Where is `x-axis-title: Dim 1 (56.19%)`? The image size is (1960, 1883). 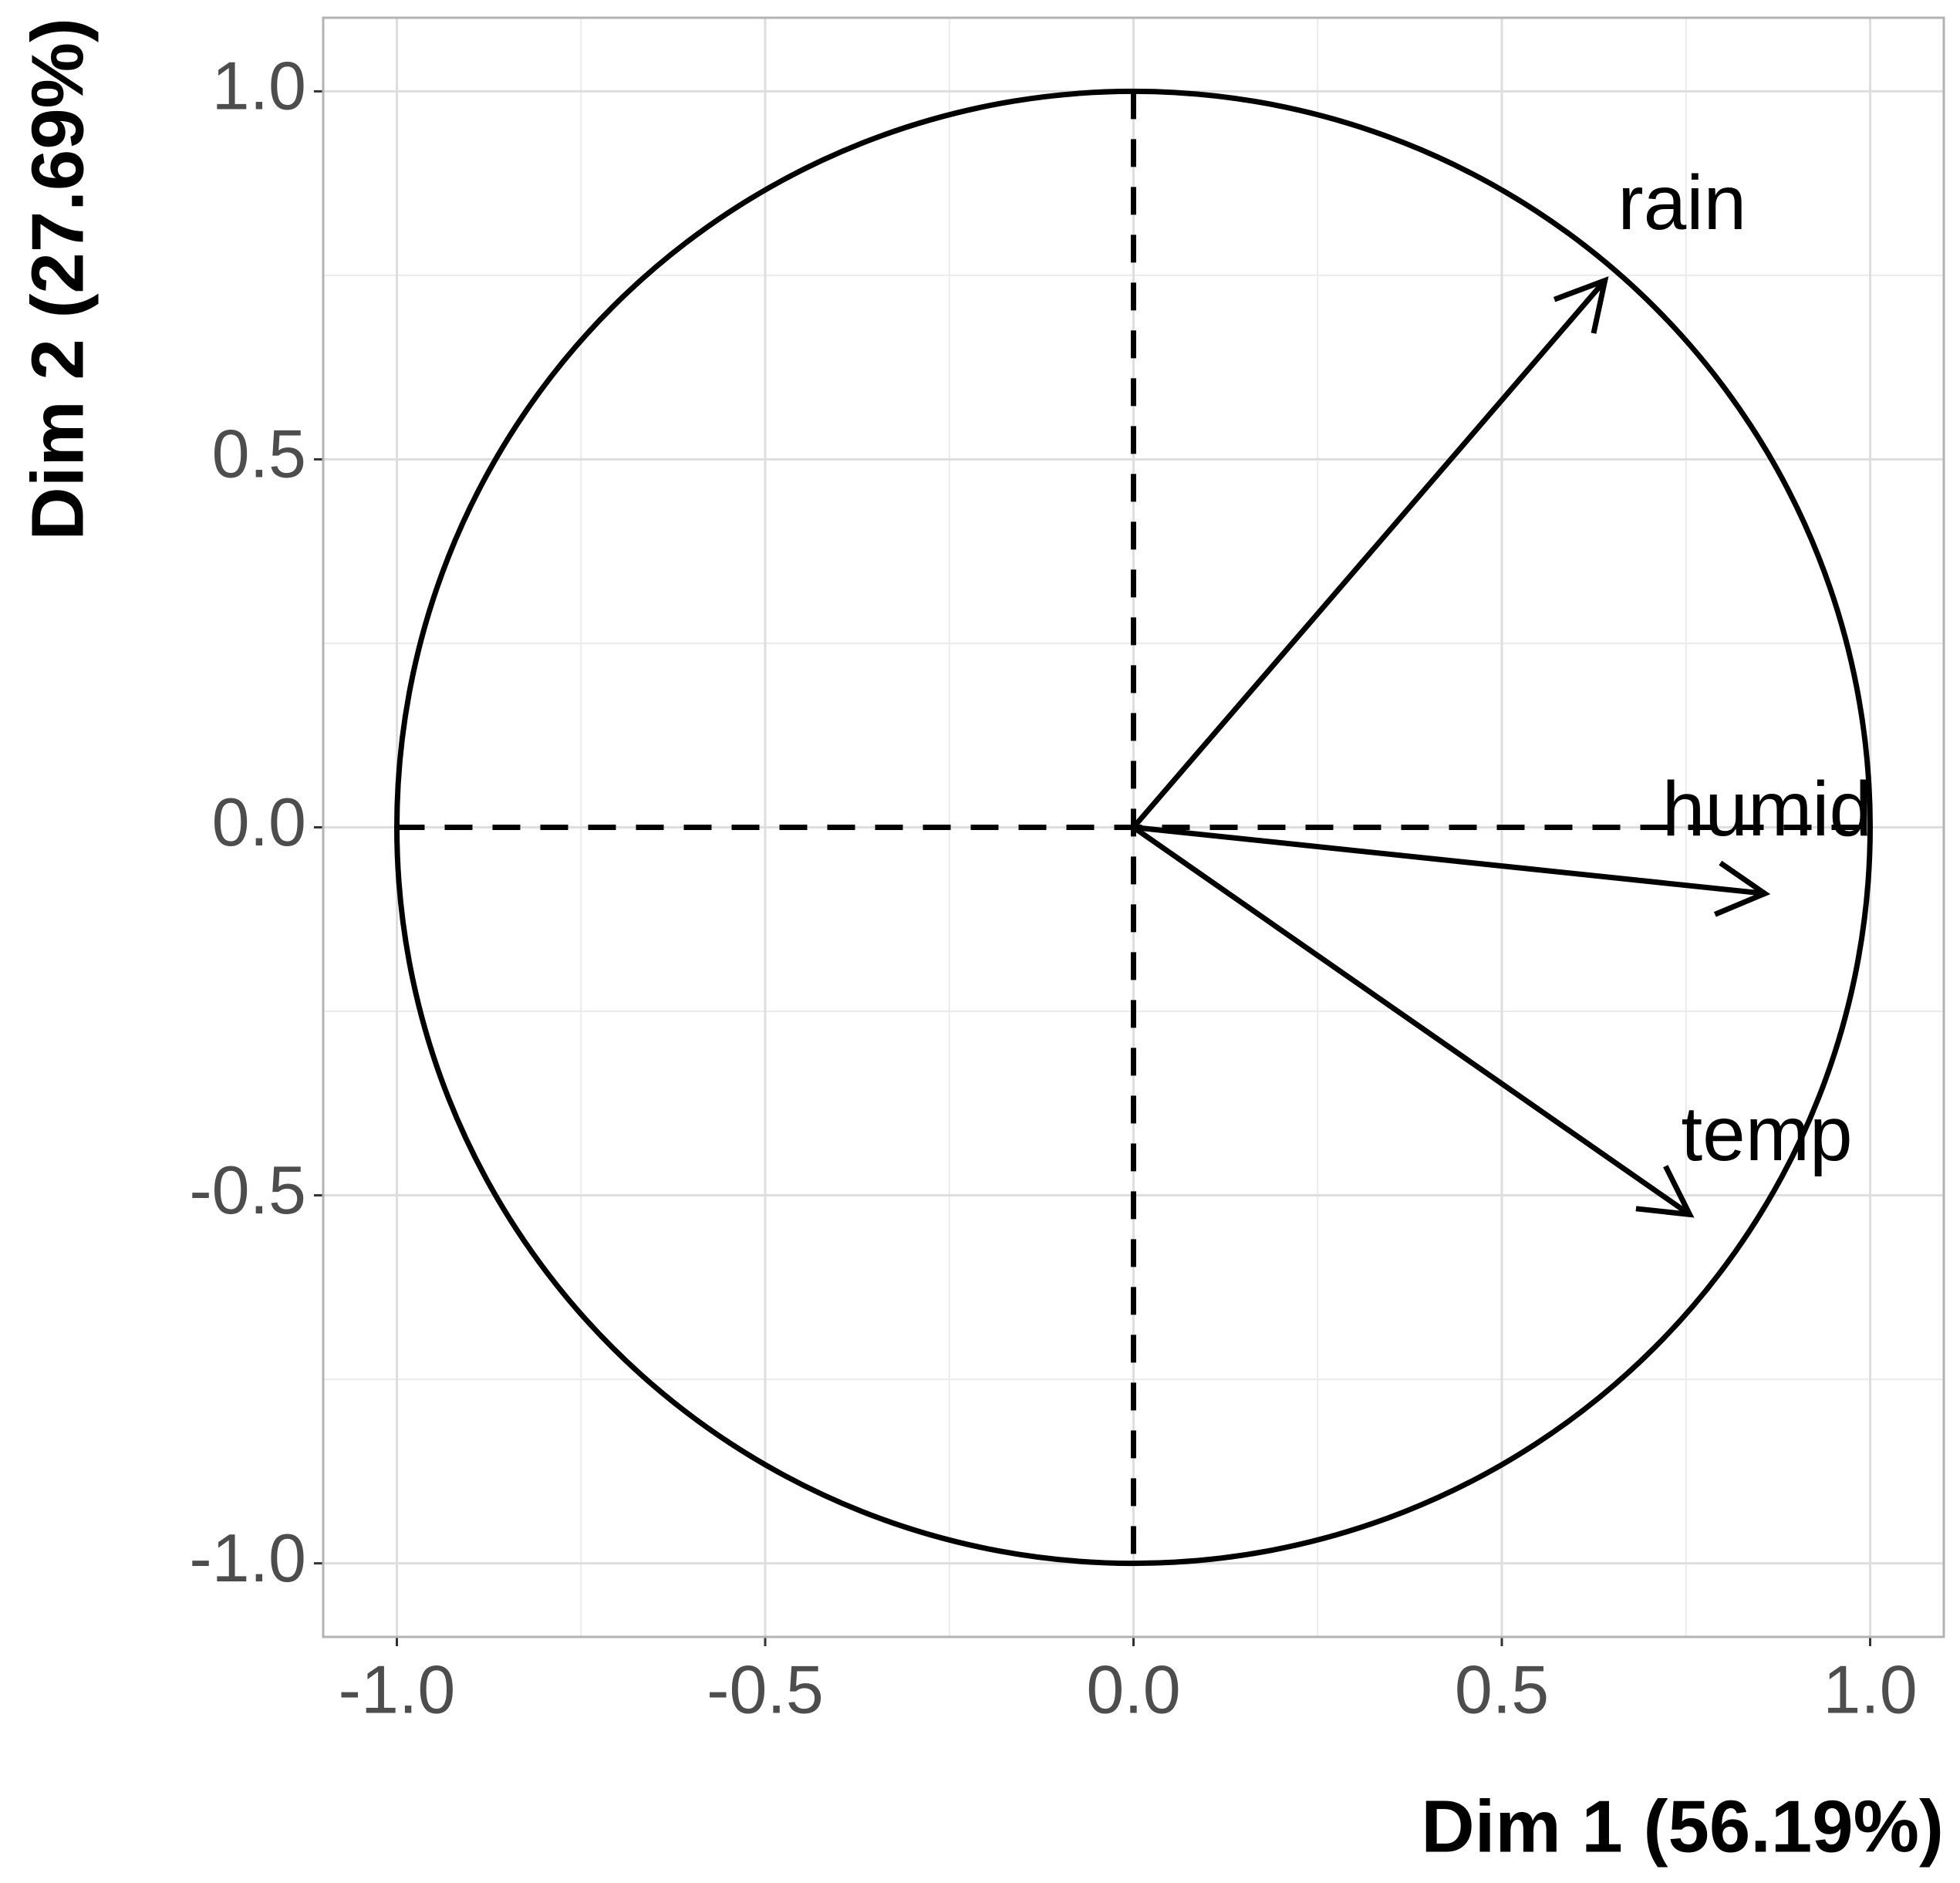 x-axis-title: Dim 1 (56.19%) is located at coordinates (1683, 1826).